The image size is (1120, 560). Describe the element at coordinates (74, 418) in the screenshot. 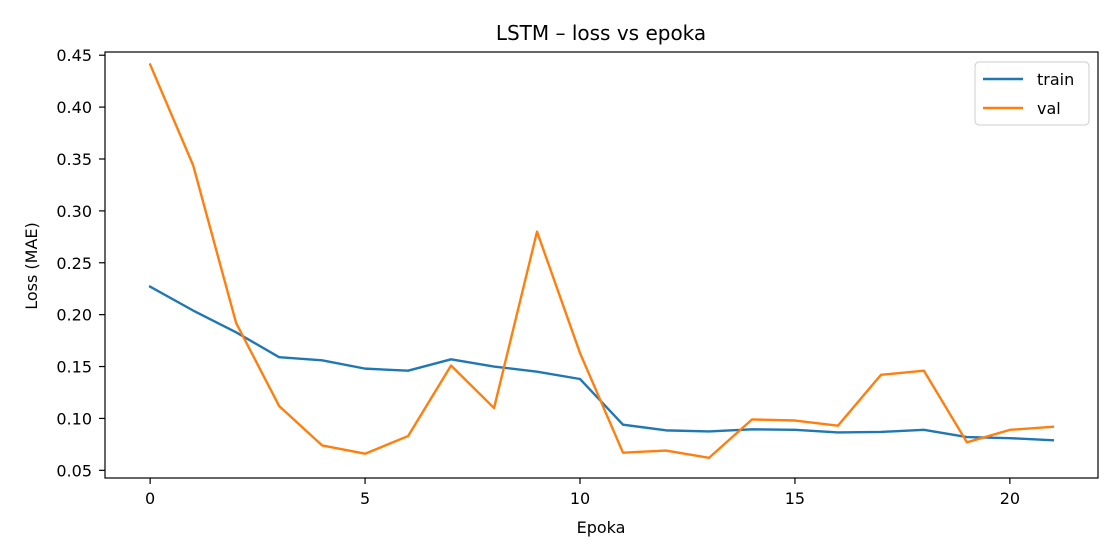

I see `y-tick-label: 0.10` at that location.